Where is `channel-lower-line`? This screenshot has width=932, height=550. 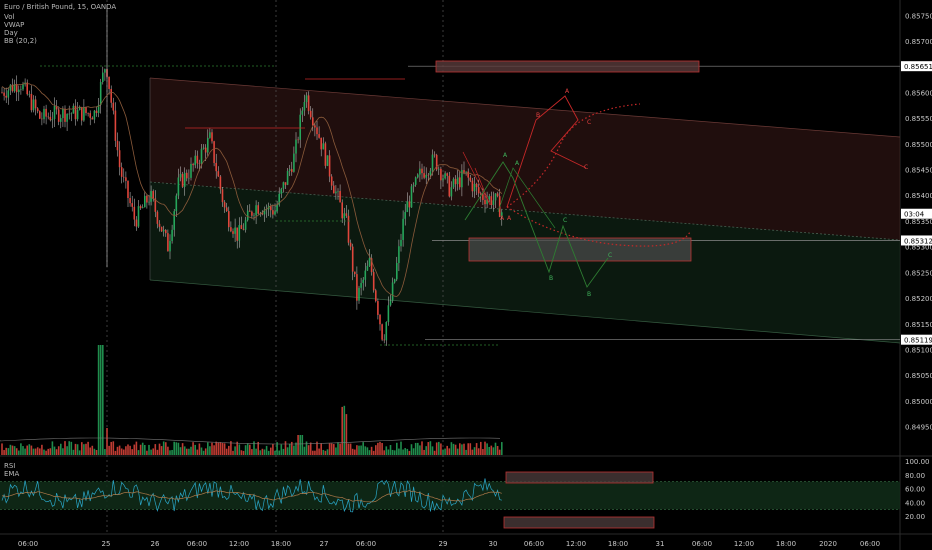 channel-lower-line is located at coordinates (525, 311).